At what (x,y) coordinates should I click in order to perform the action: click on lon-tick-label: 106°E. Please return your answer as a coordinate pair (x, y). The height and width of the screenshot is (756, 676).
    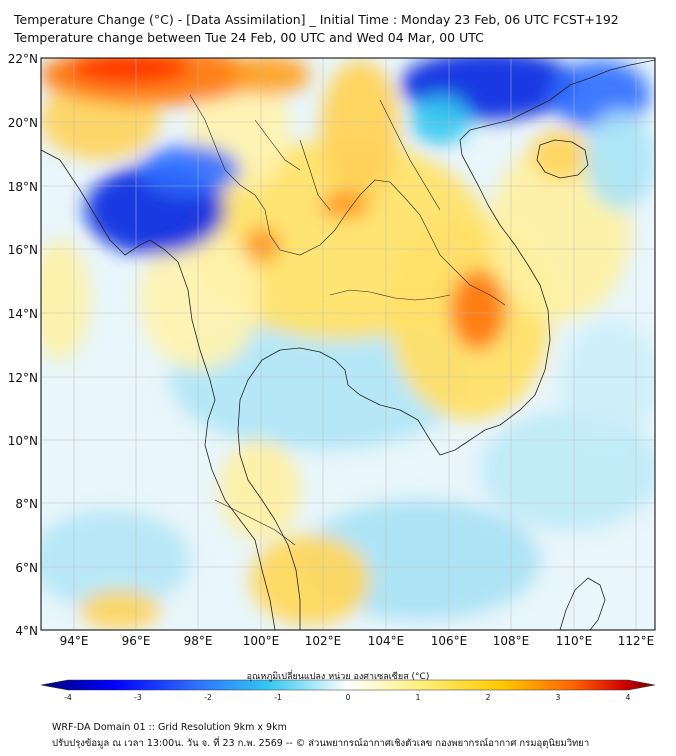
    Looking at the image, I should click on (449, 641).